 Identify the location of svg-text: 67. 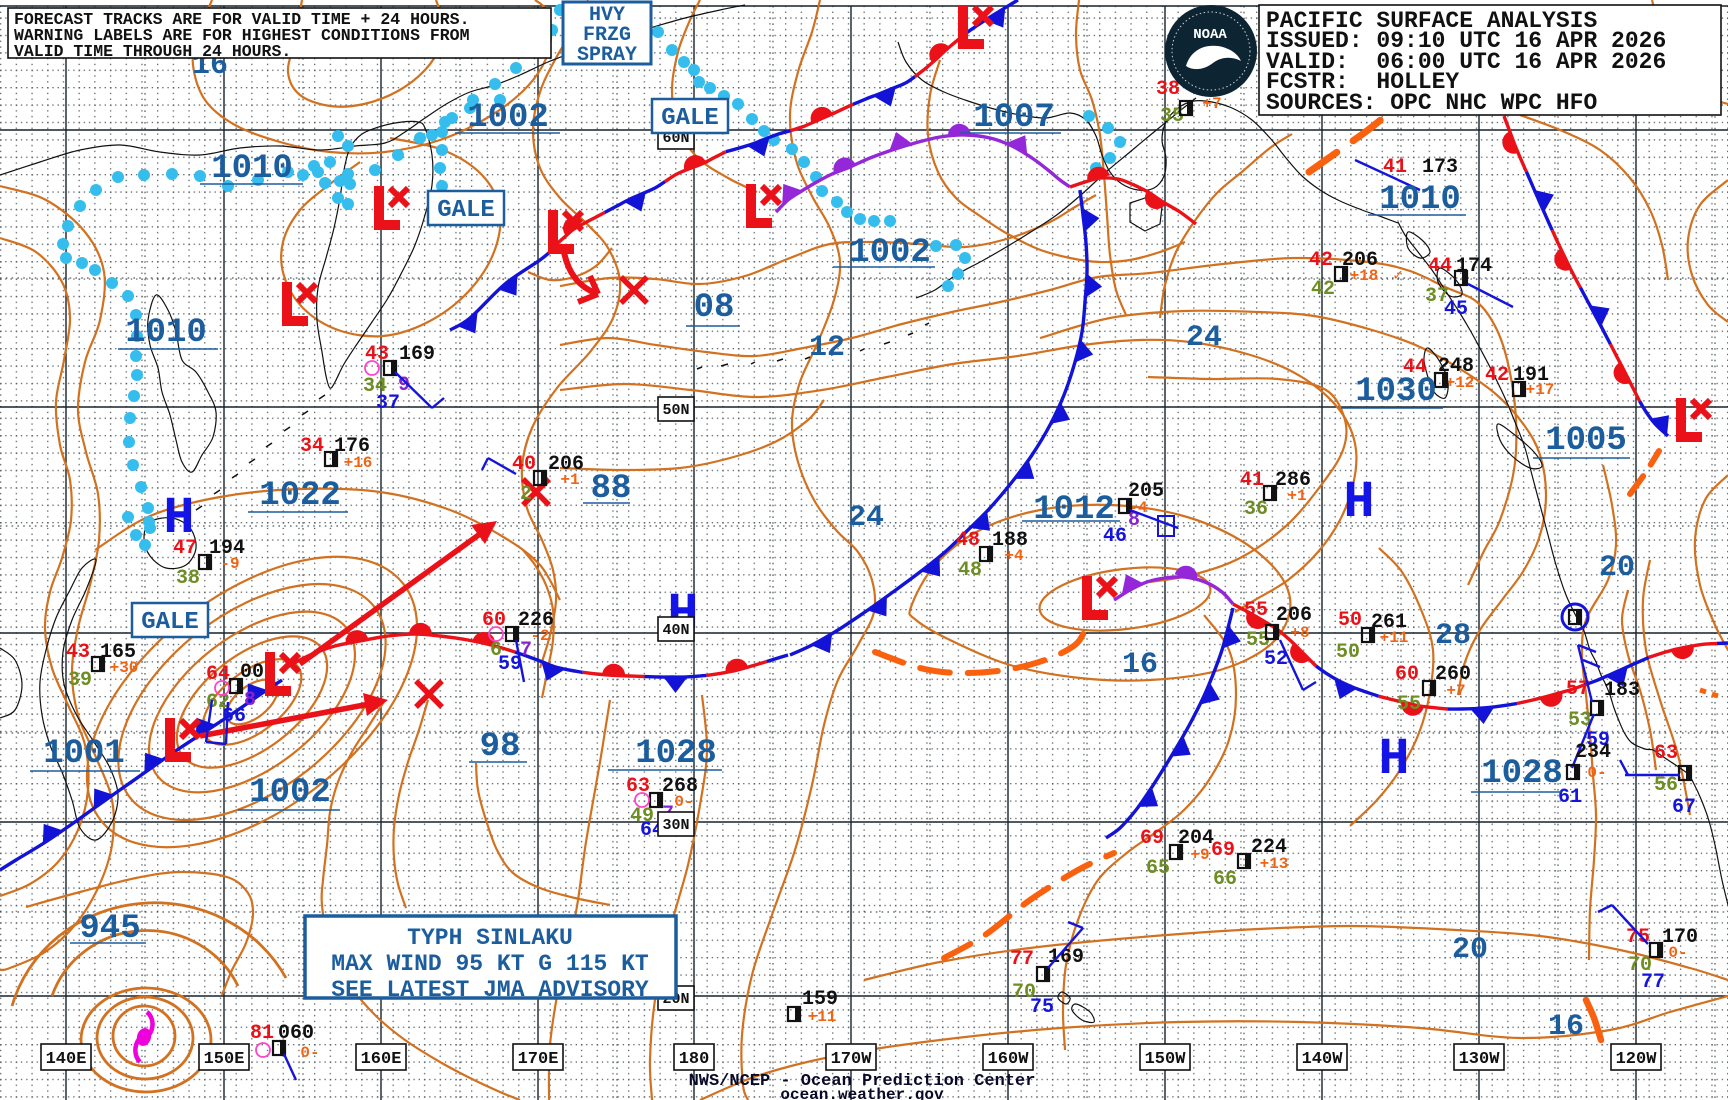
(1684, 807).